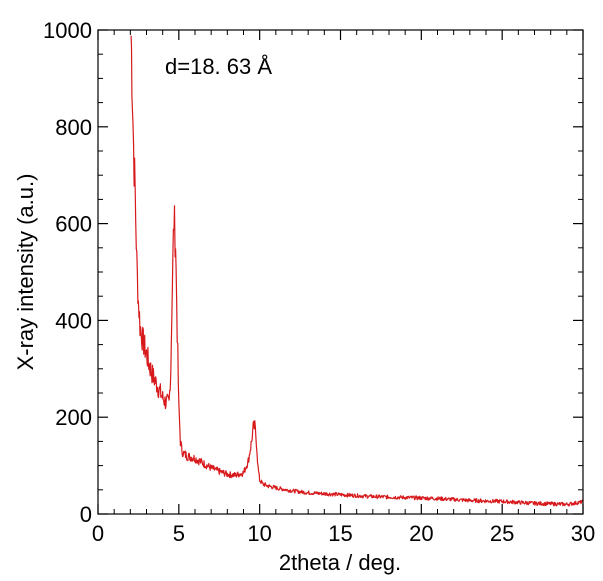  What do you see at coordinates (340, 533) in the screenshot?
I see `x-tick-label: 15` at bounding box center [340, 533].